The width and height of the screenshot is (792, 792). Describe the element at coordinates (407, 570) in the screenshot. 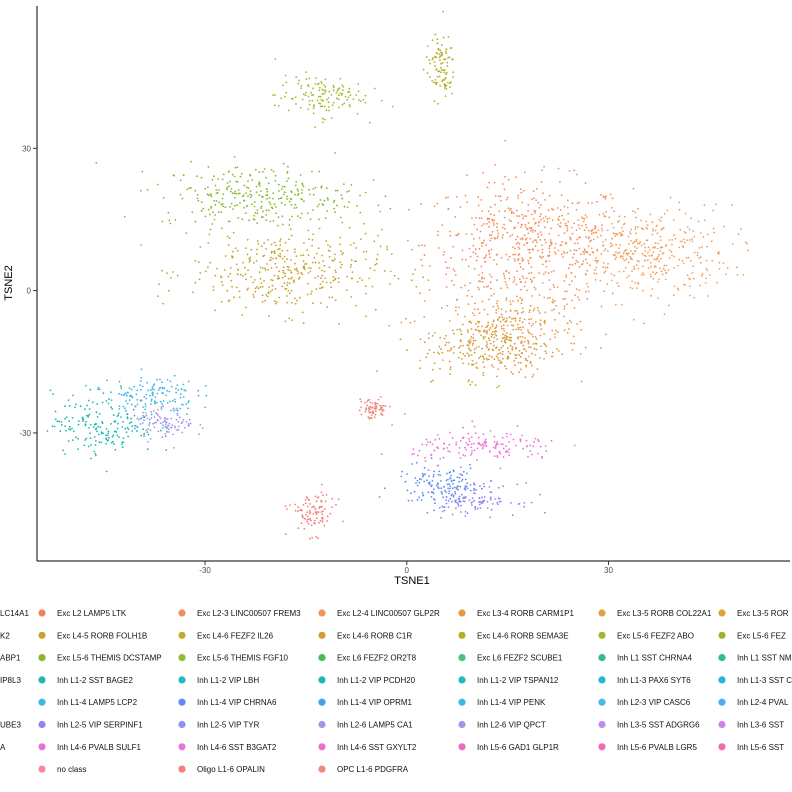

I see `x-tick-label: 0` at that location.